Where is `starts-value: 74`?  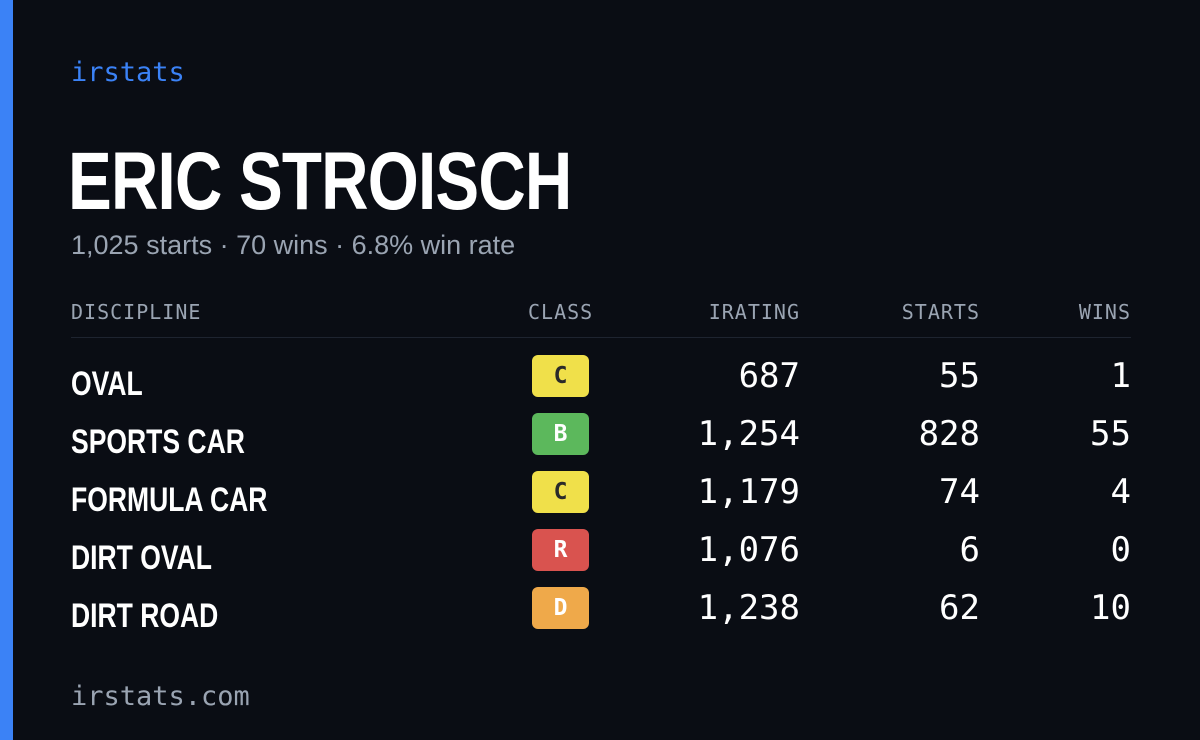 starts-value: 74 is located at coordinates (959, 492).